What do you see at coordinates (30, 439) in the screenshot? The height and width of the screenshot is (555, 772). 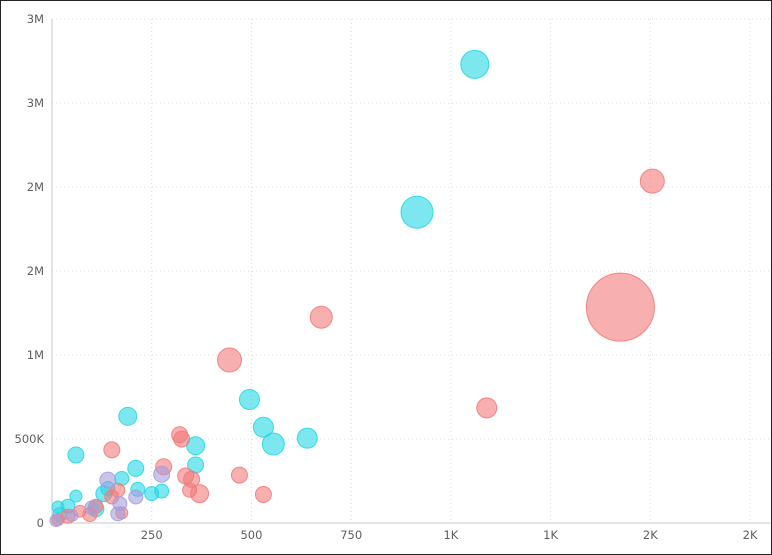 I see `y-tick-label: 500K` at bounding box center [30, 439].